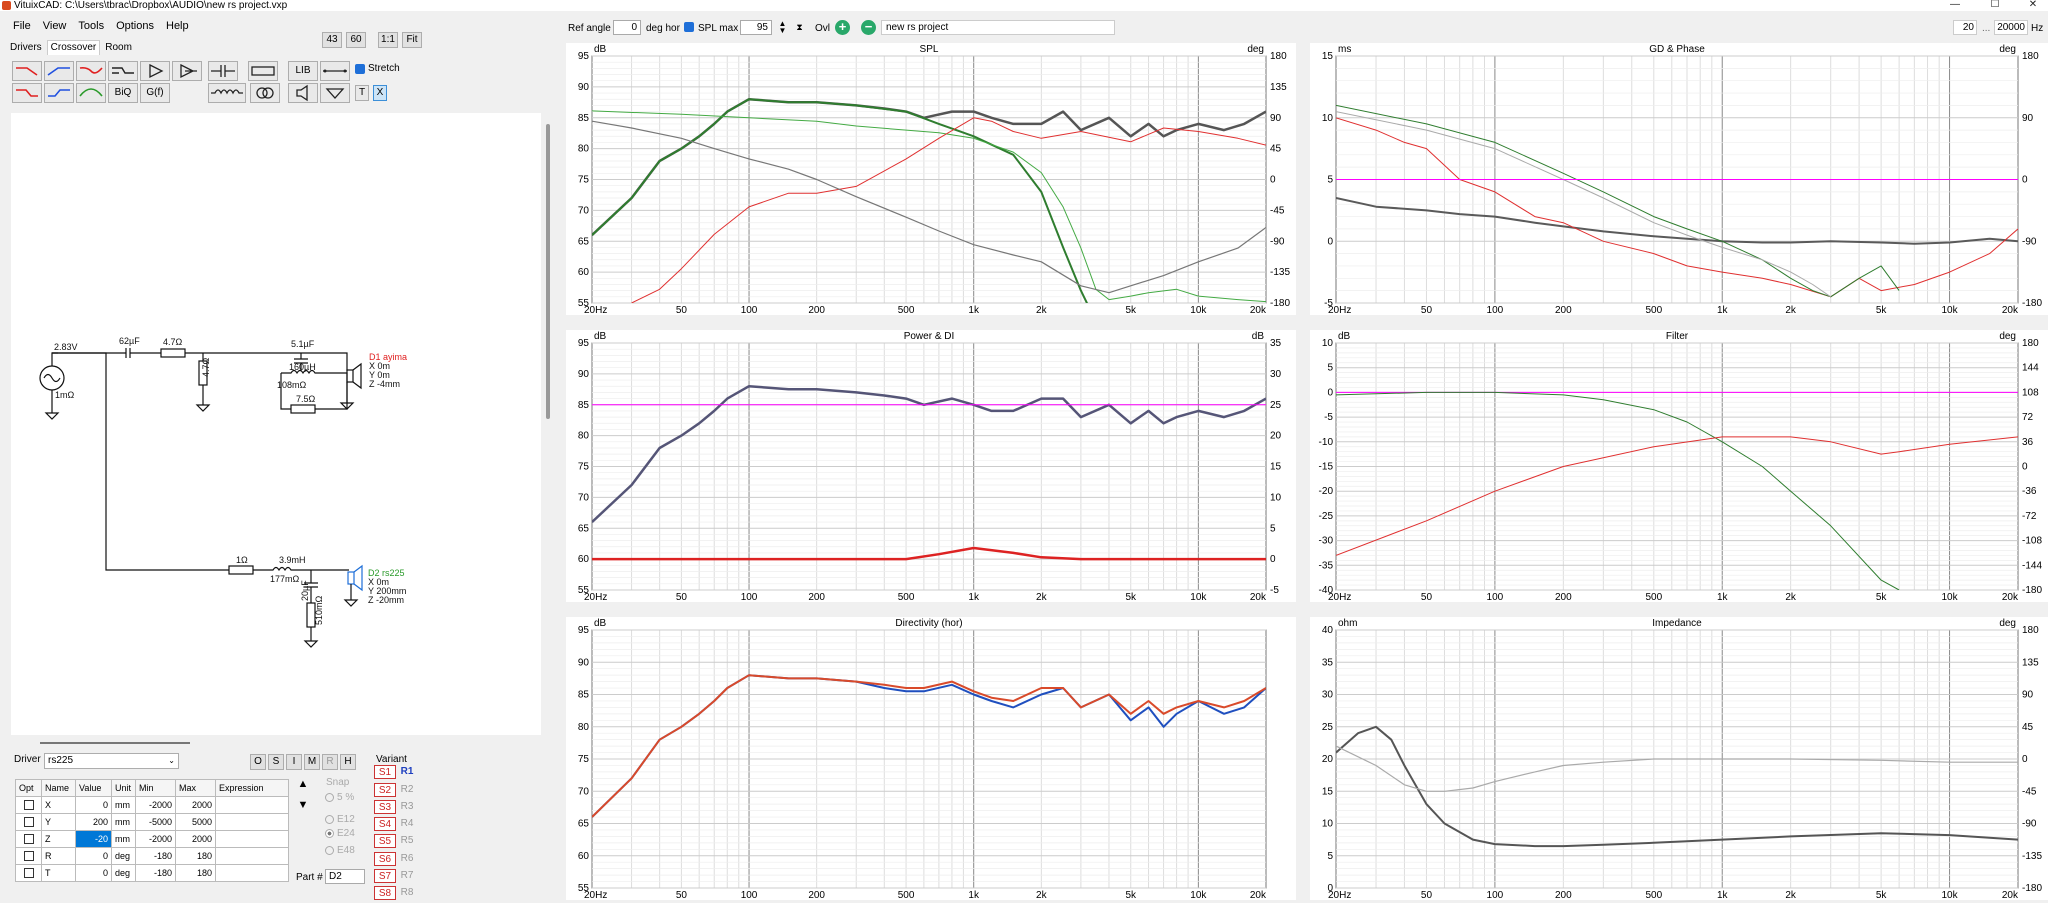 This screenshot has width=2048, height=903. I want to click on zoom-1to1-button: 1:1, so click(388, 40).